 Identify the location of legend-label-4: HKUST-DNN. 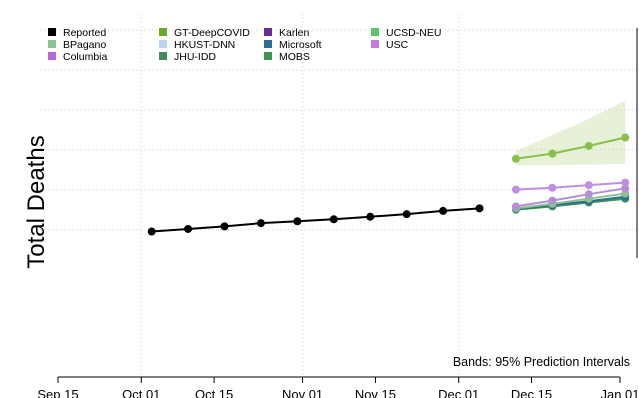
(204, 45).